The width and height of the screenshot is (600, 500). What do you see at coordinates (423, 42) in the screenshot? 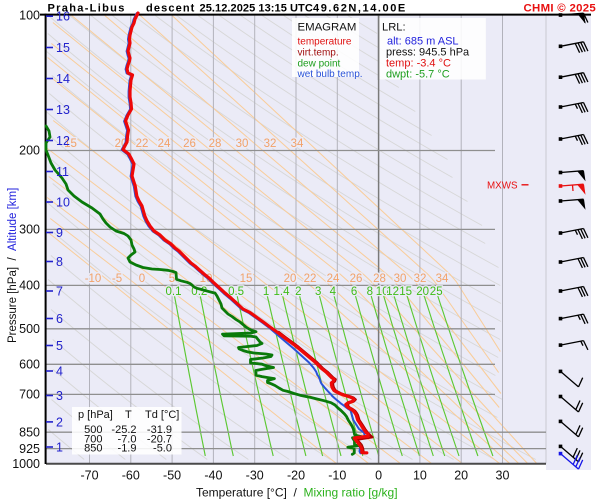
I see `svg-text: alt: 685 m ASL` at bounding box center [423, 42].